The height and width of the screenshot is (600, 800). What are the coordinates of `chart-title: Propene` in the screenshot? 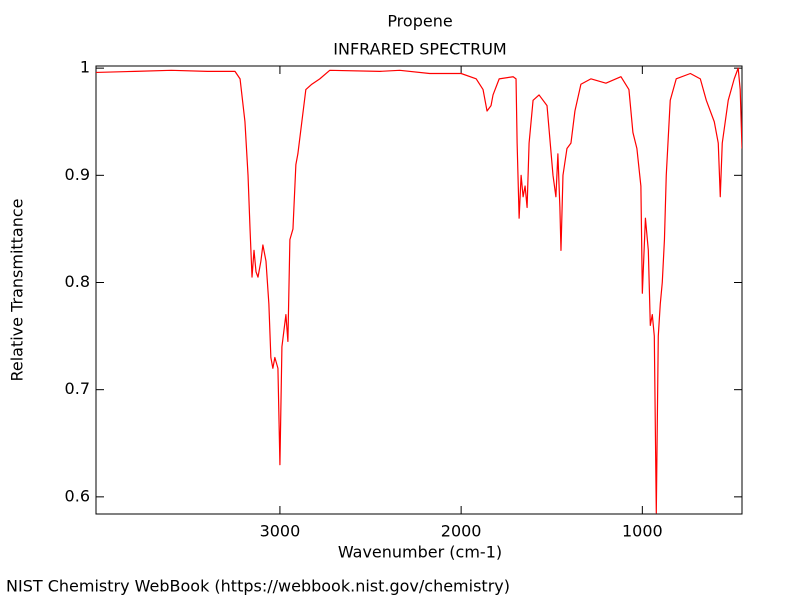 It's located at (419, 21).